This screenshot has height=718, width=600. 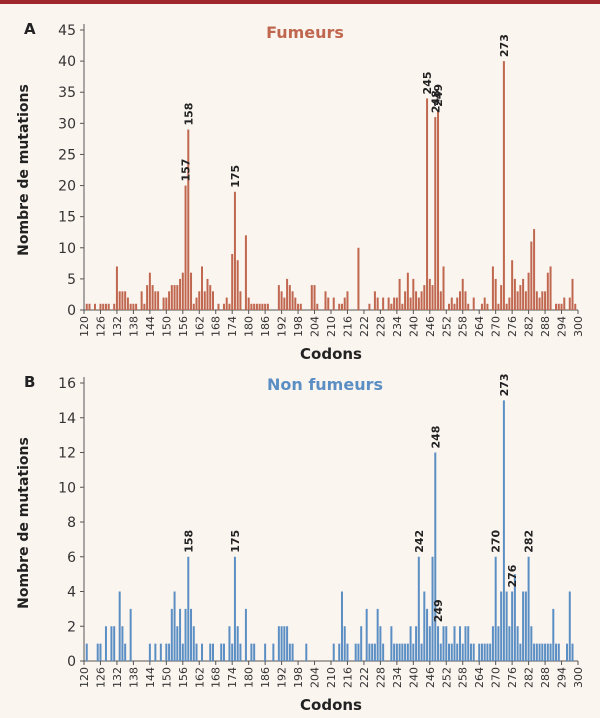 I want to click on y-tick-label: 45, so click(x=67, y=31).